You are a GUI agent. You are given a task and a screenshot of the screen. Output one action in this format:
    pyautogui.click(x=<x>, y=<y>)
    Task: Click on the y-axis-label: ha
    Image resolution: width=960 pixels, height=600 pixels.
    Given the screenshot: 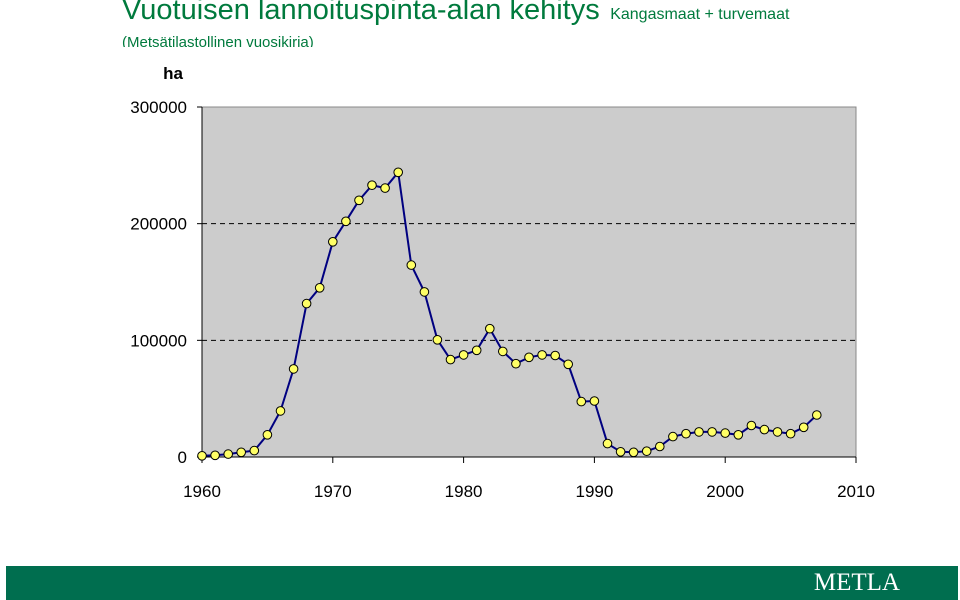 What is the action you would take?
    pyautogui.click(x=173, y=73)
    